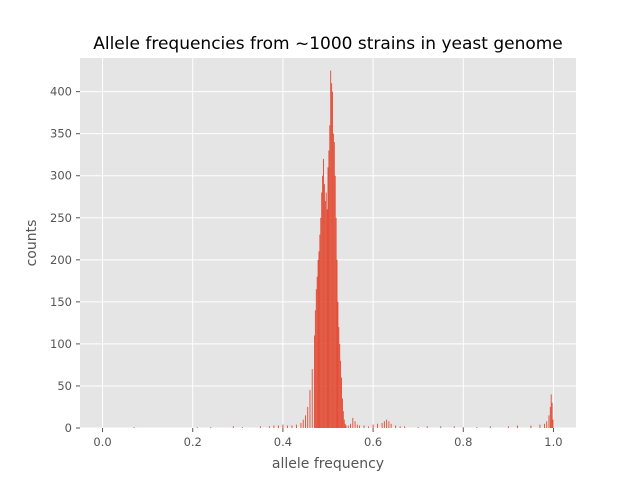  Describe the element at coordinates (553, 442) in the screenshot. I see `x-tick-label: 1.0` at that location.